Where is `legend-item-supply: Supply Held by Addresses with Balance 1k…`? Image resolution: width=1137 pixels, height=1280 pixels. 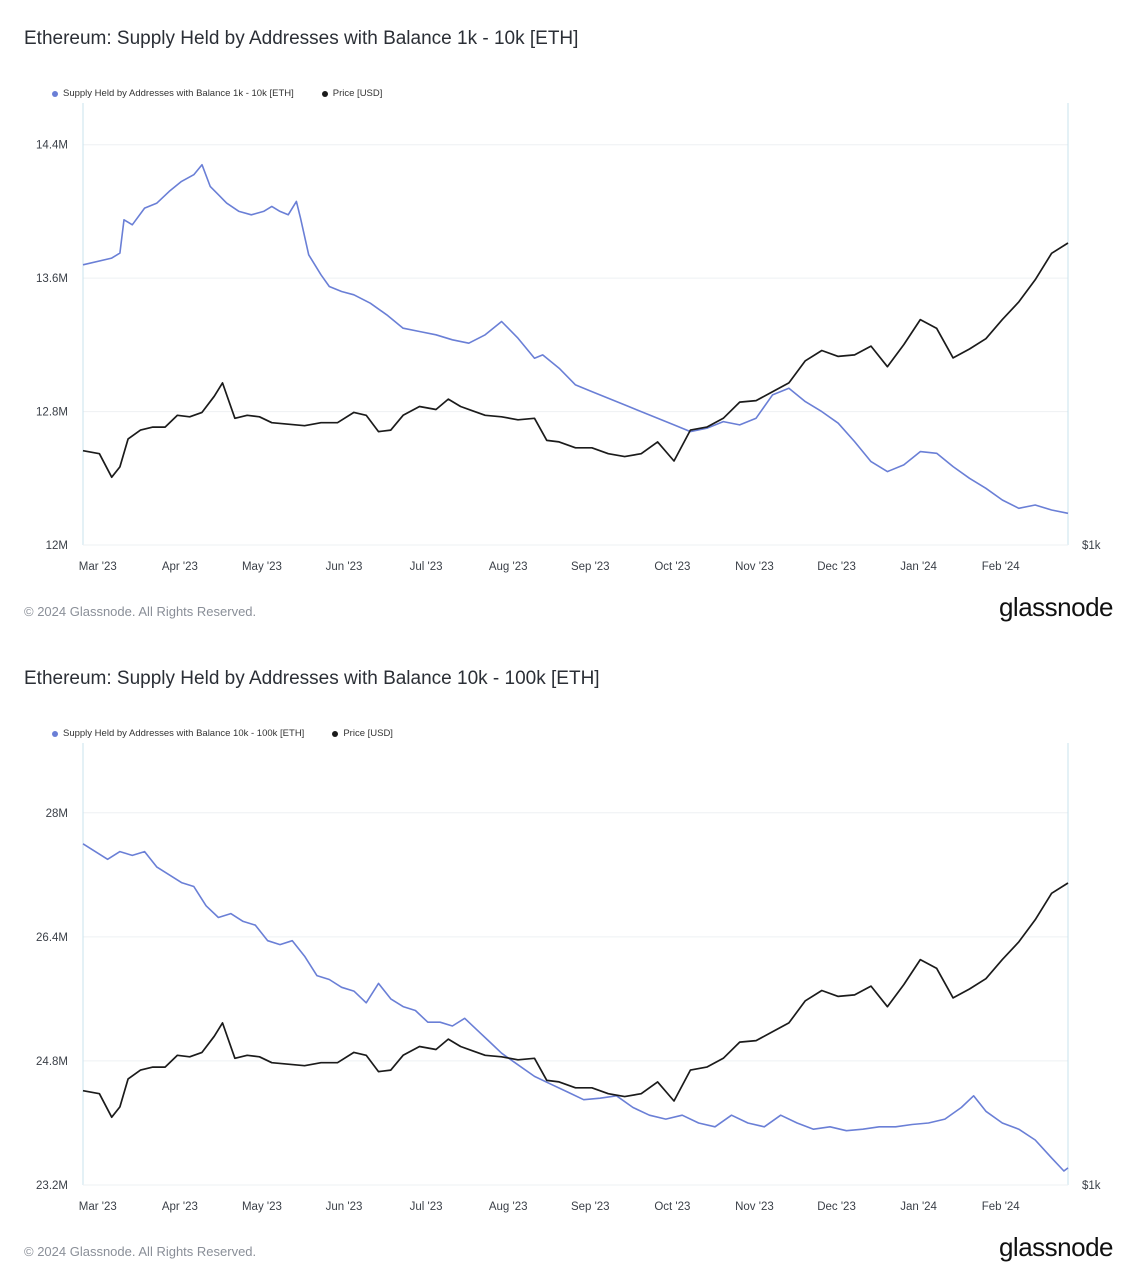
legend-item-supply: Supply Held by Addresses with Balance 1k… is located at coordinates (173, 93).